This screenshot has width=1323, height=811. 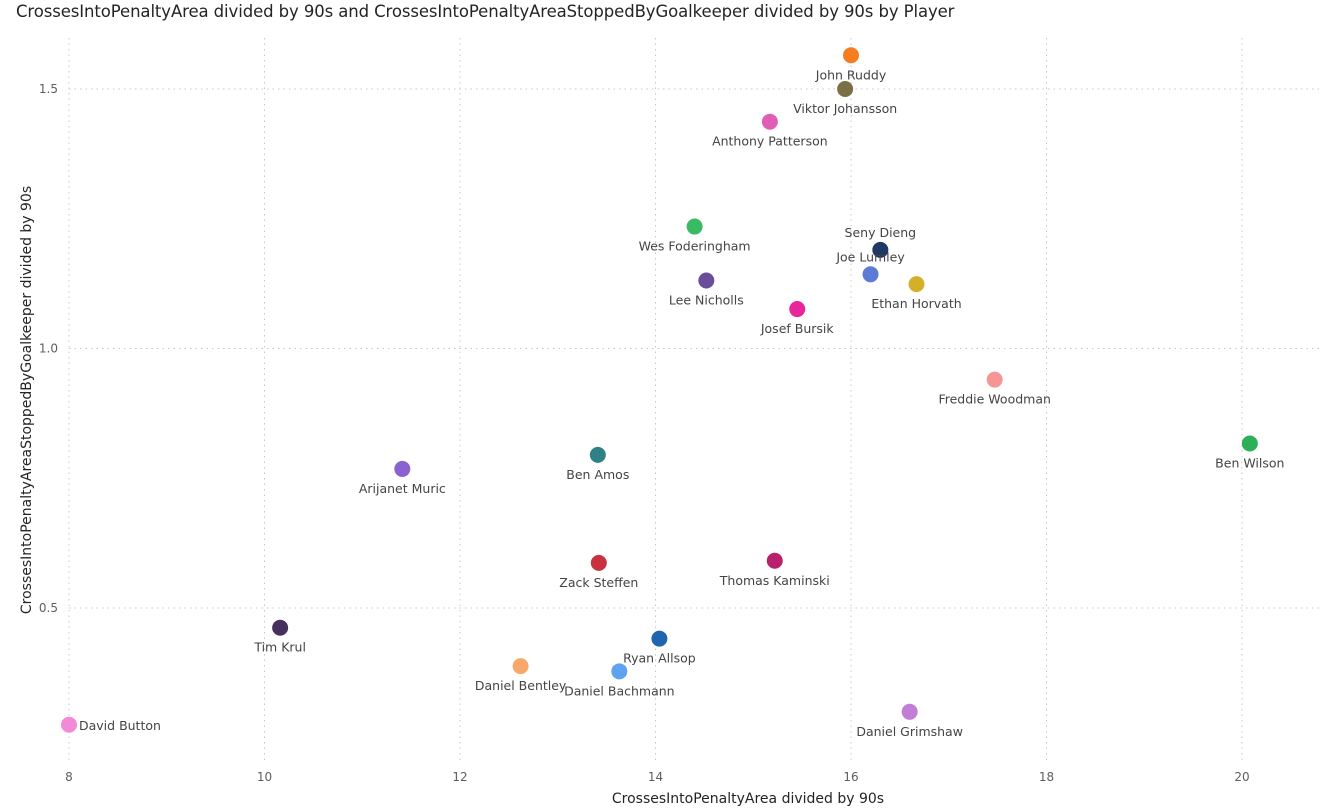 What do you see at coordinates (748, 799) in the screenshot?
I see `x-axis-title: CrossesIntoPenaltyArea divided by 90s` at bounding box center [748, 799].